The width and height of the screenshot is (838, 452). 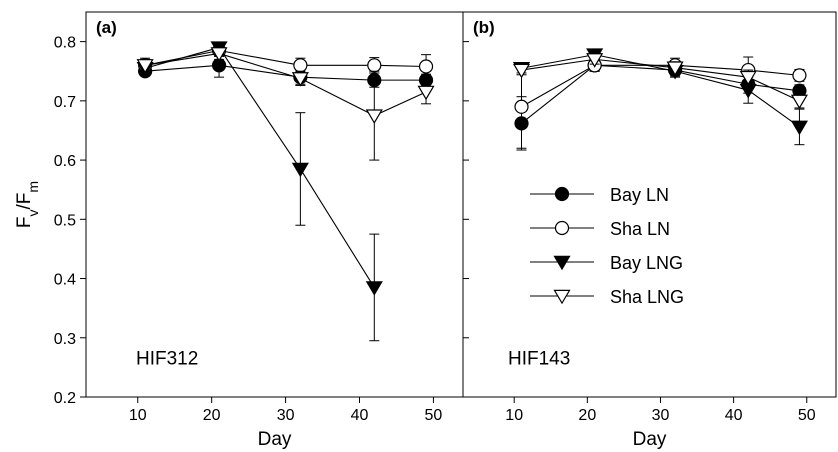 I want to click on y-axis-label-part: /F, so click(x=24, y=201).